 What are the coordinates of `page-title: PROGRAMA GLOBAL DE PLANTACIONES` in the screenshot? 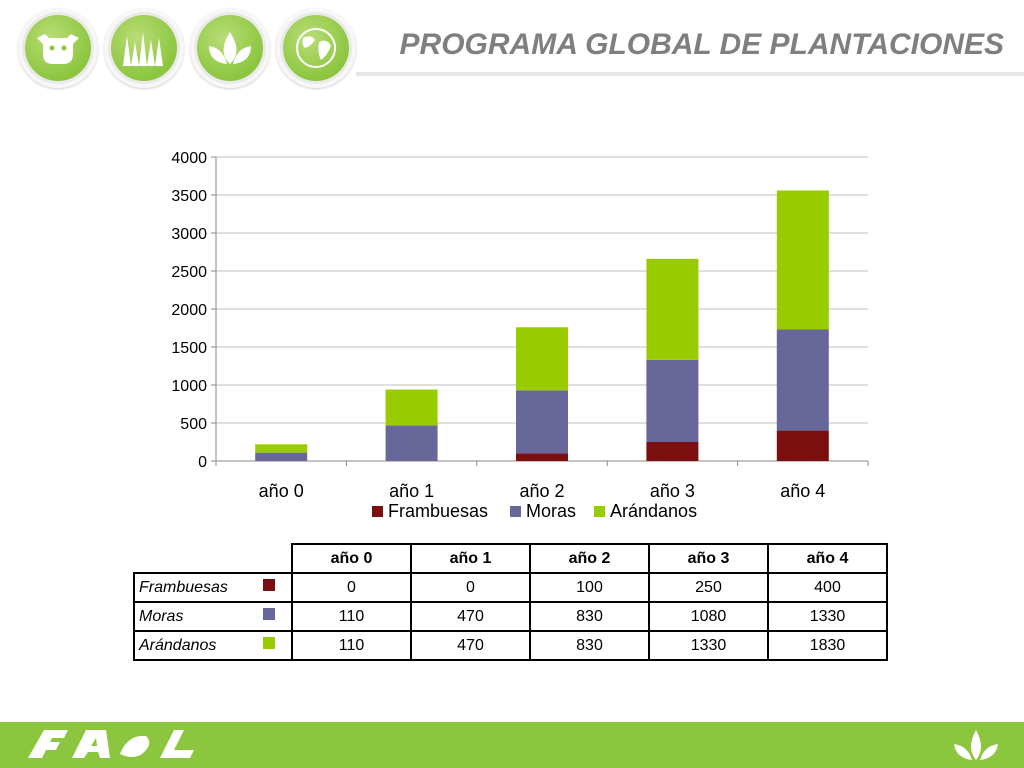 It's located at (701, 44).